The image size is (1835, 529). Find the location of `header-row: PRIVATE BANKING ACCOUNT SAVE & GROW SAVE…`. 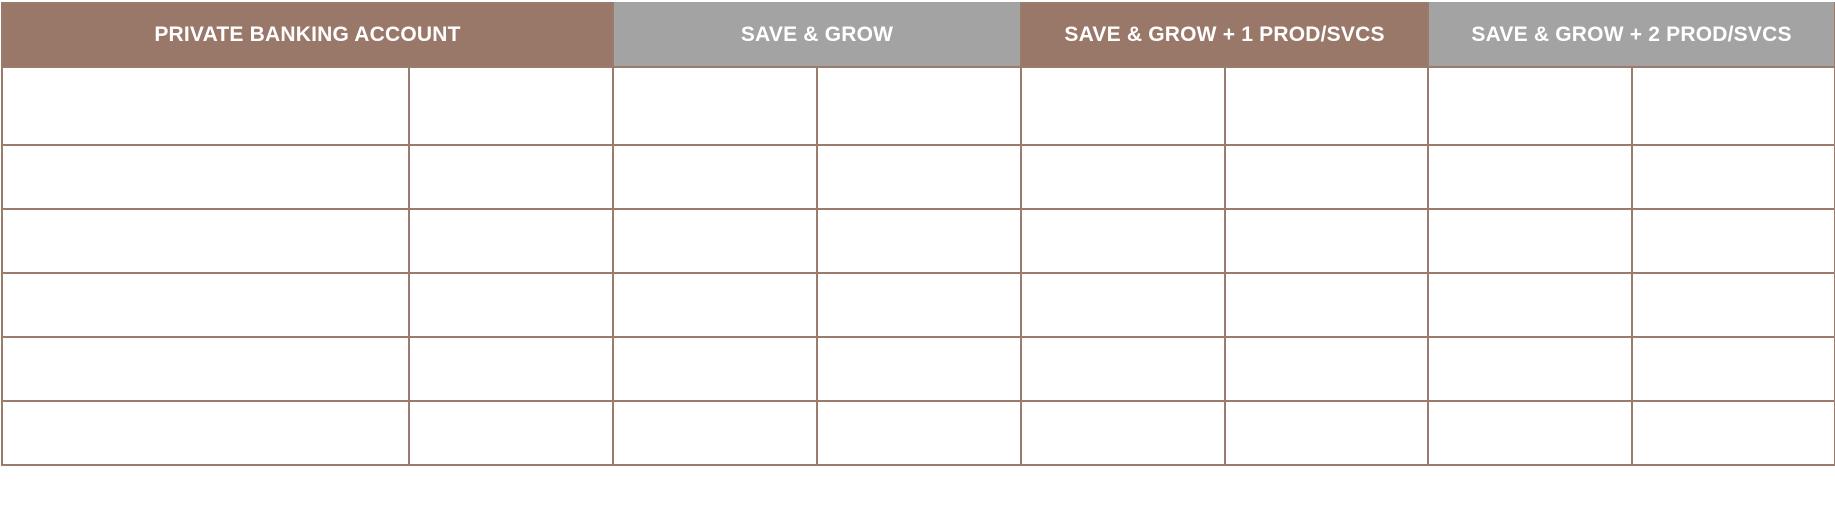

header-row: PRIVATE BANKING ACCOUNT SAVE & GROW SAVE… is located at coordinates (918, 35).